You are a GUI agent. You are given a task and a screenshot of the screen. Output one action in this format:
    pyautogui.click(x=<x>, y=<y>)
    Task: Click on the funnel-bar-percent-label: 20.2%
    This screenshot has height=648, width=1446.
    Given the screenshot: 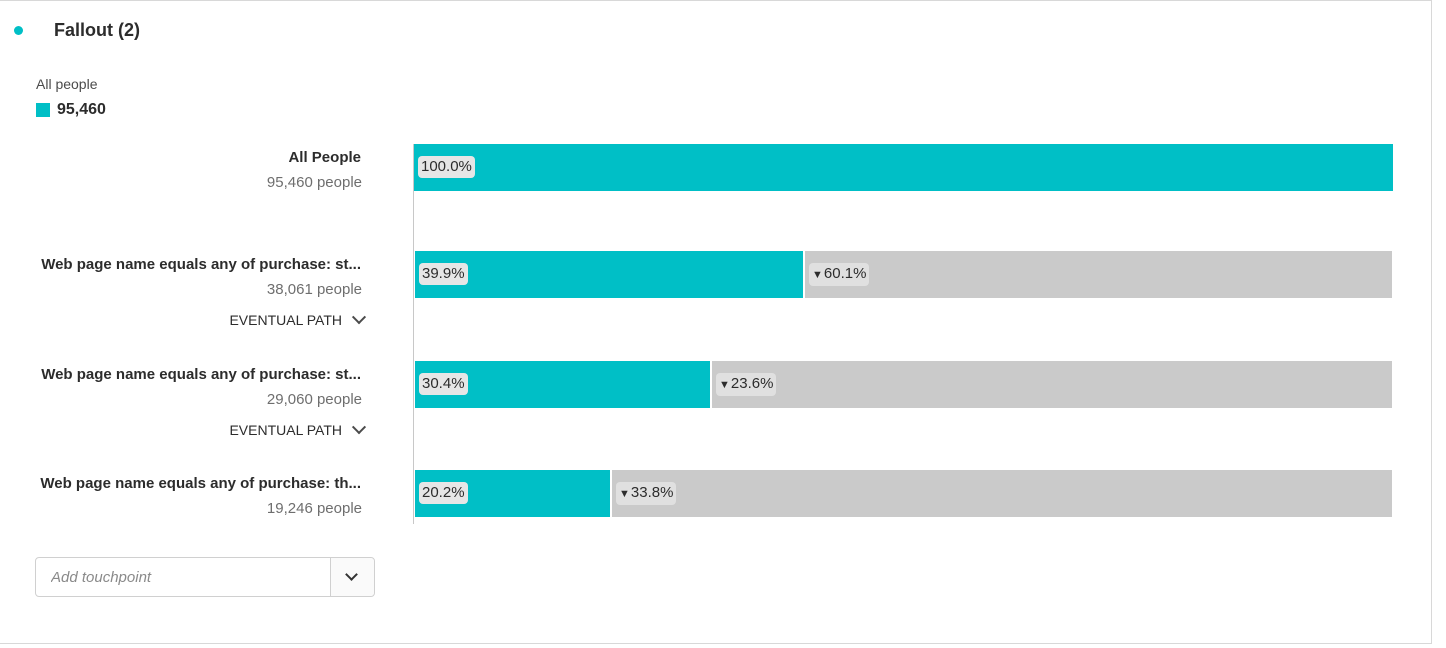 What is the action you would take?
    pyautogui.click(x=443, y=493)
    